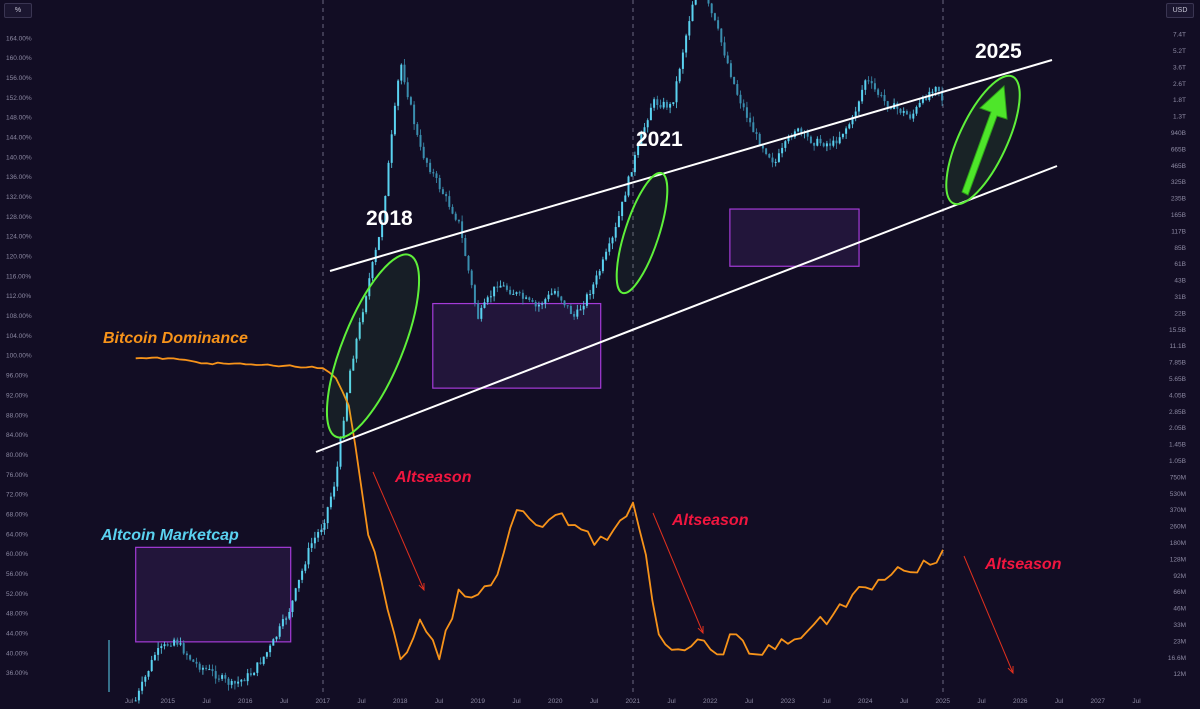  I want to click on right-axis-tick: 165B, so click(1178, 215).